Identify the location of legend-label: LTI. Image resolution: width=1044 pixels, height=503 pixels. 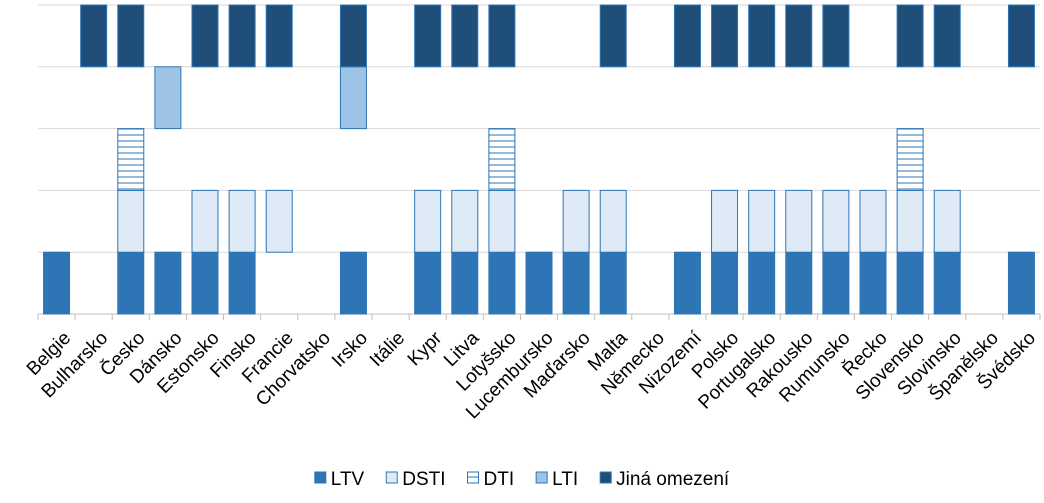
(565, 479).